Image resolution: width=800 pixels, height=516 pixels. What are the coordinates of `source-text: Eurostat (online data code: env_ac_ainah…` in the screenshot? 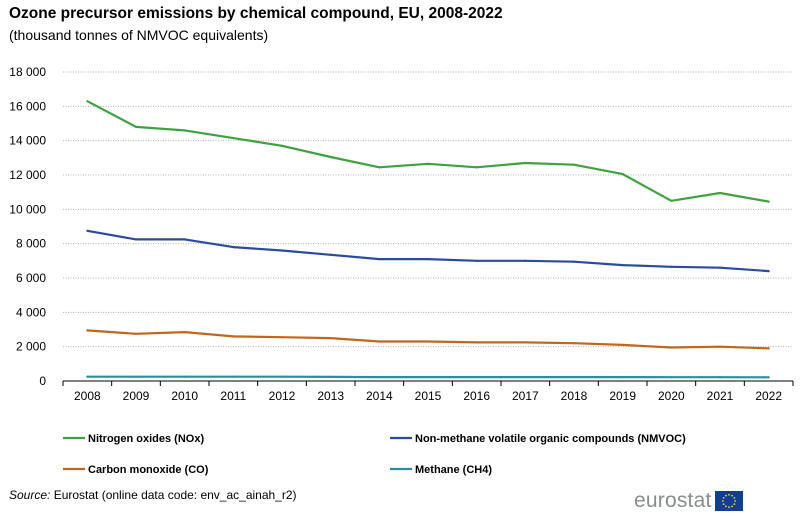 It's located at (173, 495).